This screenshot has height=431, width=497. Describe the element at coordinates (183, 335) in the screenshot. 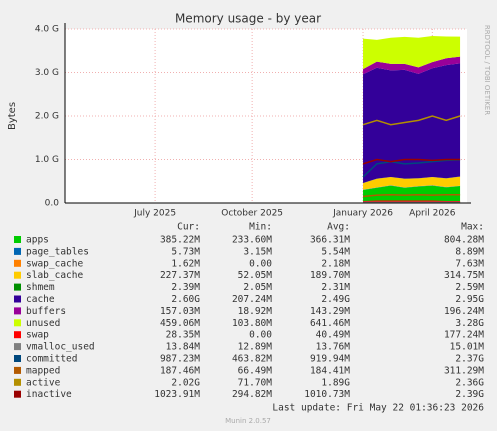

I see `legend-stat: 28.35M` at that location.